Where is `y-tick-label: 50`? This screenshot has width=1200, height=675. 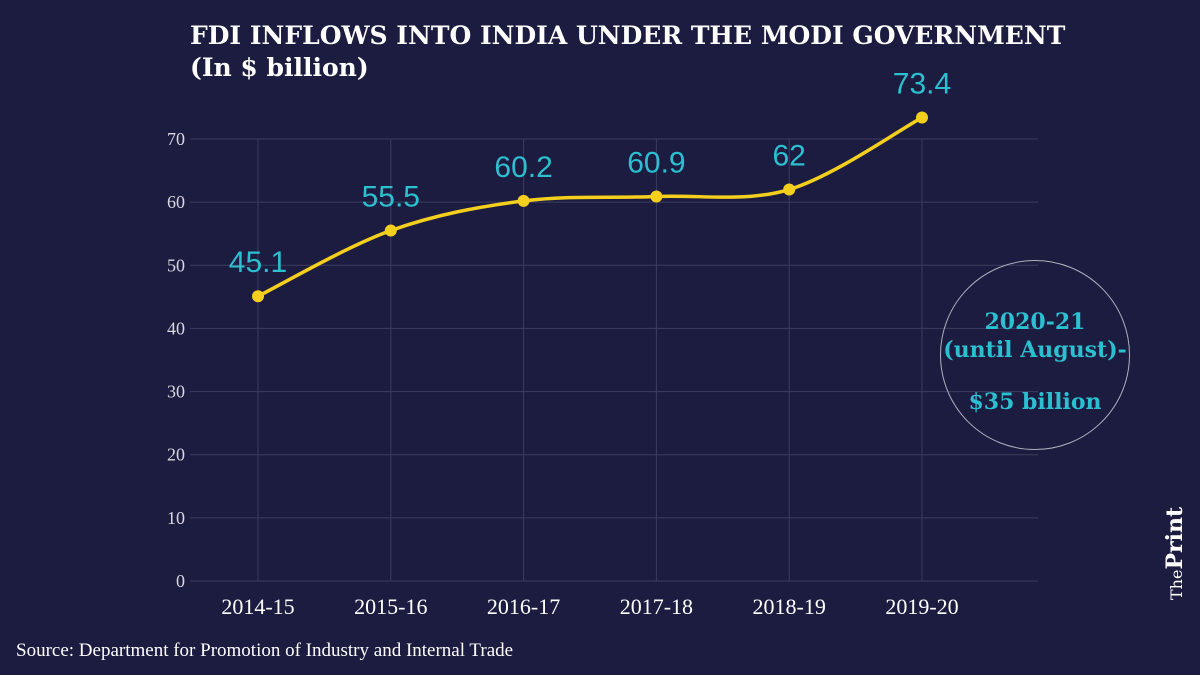 y-tick-label: 50 is located at coordinates (176, 265).